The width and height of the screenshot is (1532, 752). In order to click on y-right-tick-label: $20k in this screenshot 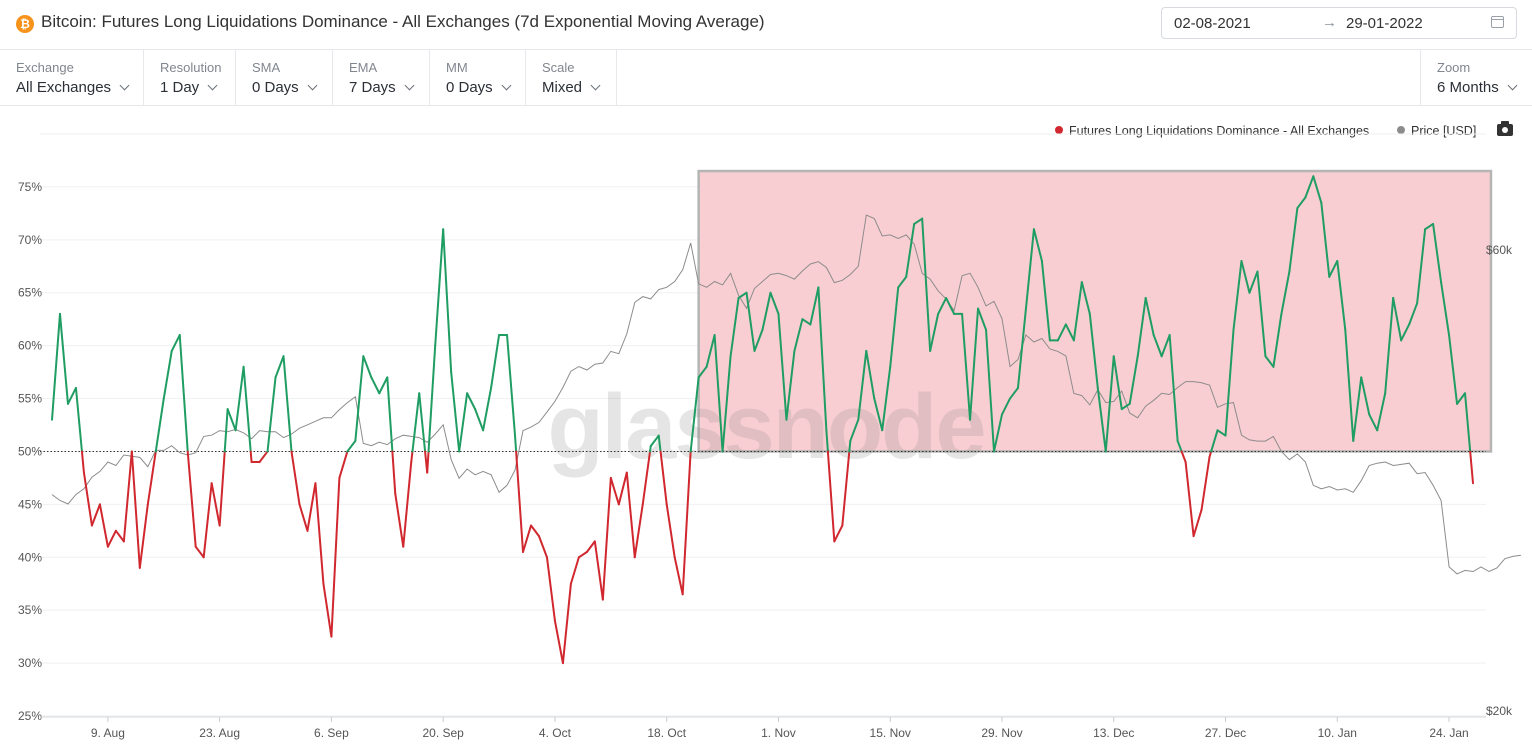, I will do `click(1499, 711)`.